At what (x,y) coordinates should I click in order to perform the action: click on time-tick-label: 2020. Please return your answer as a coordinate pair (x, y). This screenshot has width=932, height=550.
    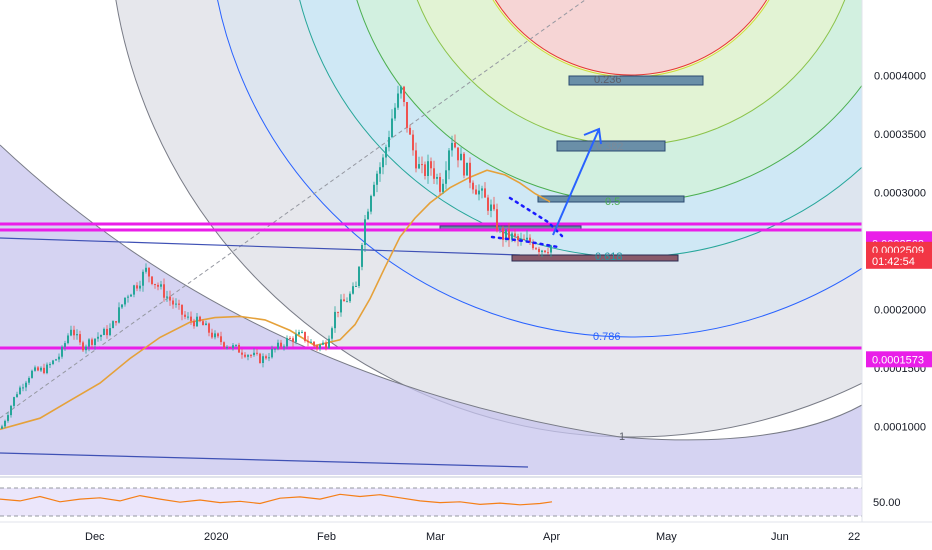
    Looking at the image, I should click on (216, 537).